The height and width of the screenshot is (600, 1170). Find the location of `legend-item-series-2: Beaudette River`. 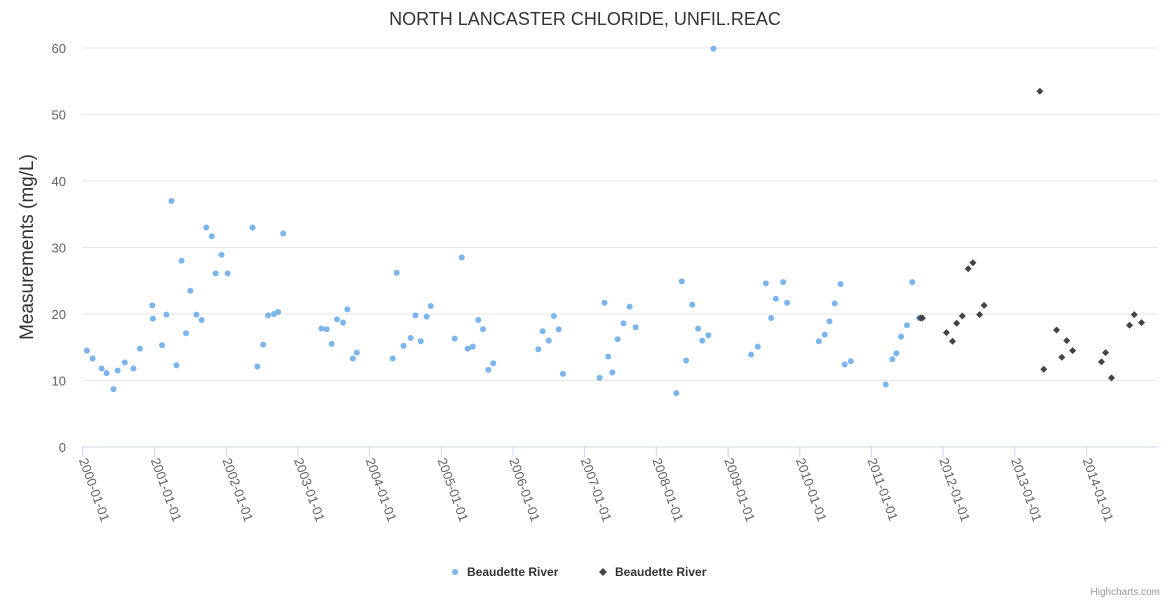

legend-item-series-2: Beaudette River is located at coordinates (653, 572).